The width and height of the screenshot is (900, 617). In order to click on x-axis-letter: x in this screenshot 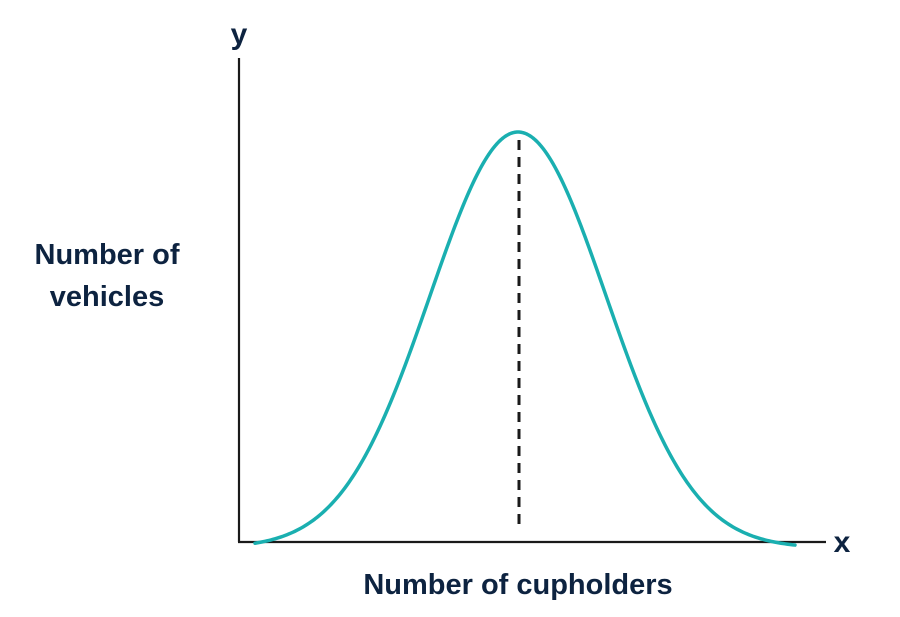, I will do `click(842, 542)`.